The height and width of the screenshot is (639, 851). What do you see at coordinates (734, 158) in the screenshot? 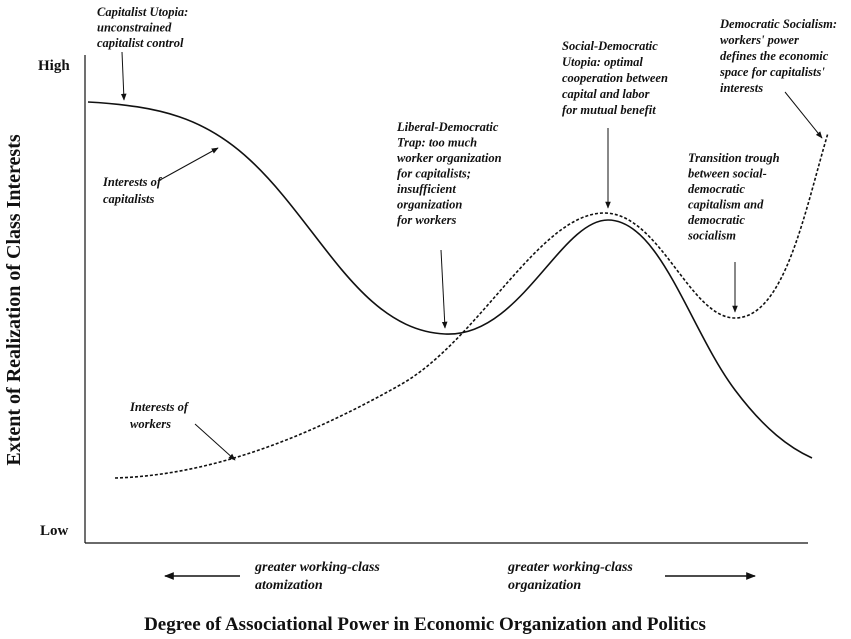
I see `annotation-line: Transition trough` at bounding box center [734, 158].